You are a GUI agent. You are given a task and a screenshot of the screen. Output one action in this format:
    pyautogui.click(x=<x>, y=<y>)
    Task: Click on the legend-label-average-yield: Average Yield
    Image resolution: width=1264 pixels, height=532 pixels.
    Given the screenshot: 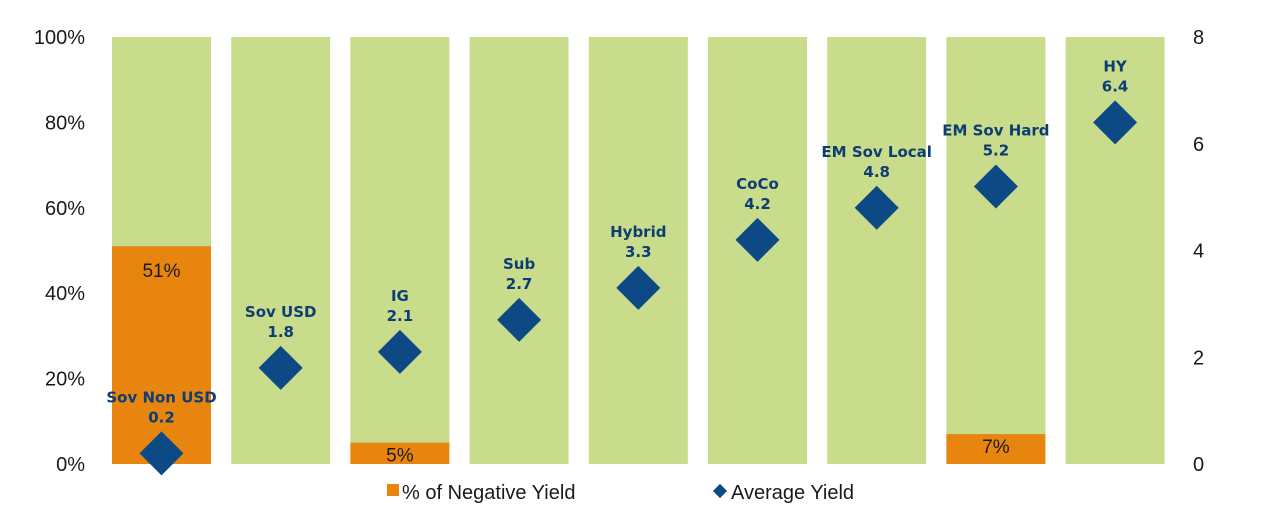 What is the action you would take?
    pyautogui.click(x=792, y=493)
    